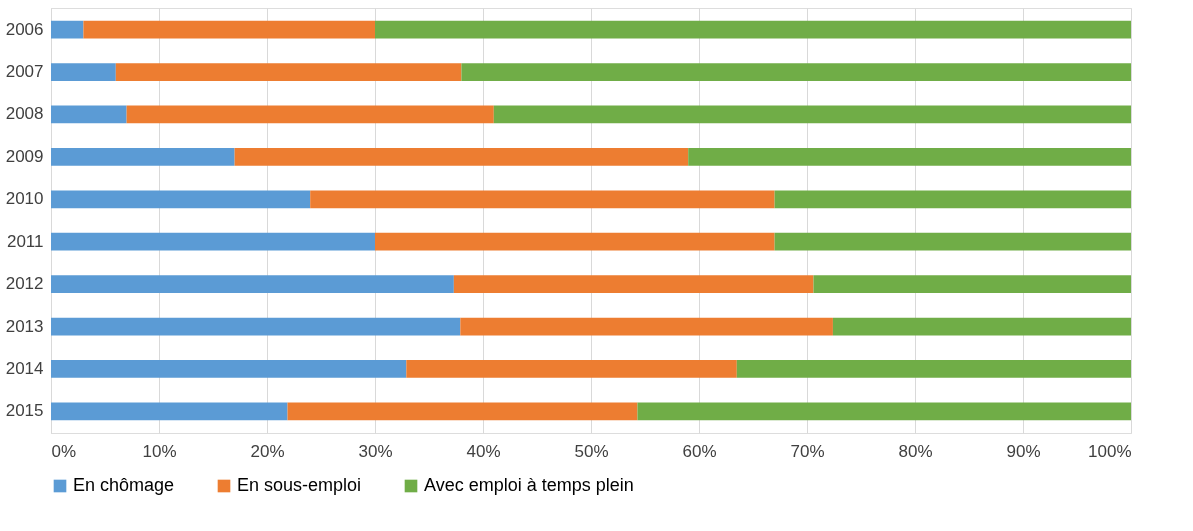 The height and width of the screenshot is (531, 1193). Describe the element at coordinates (529, 485) in the screenshot. I see `legend-label: Avec emploi à temps plein` at that location.